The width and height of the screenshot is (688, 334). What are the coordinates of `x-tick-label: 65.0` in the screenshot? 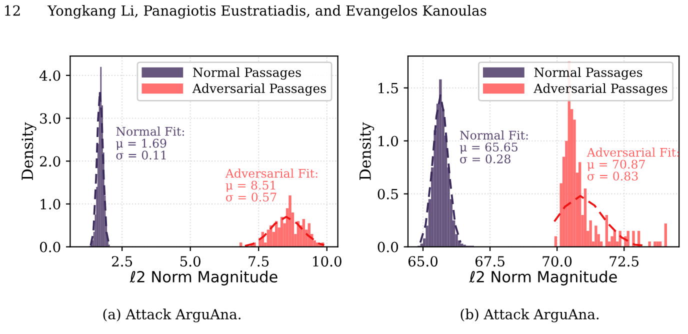 It's located at (423, 261).